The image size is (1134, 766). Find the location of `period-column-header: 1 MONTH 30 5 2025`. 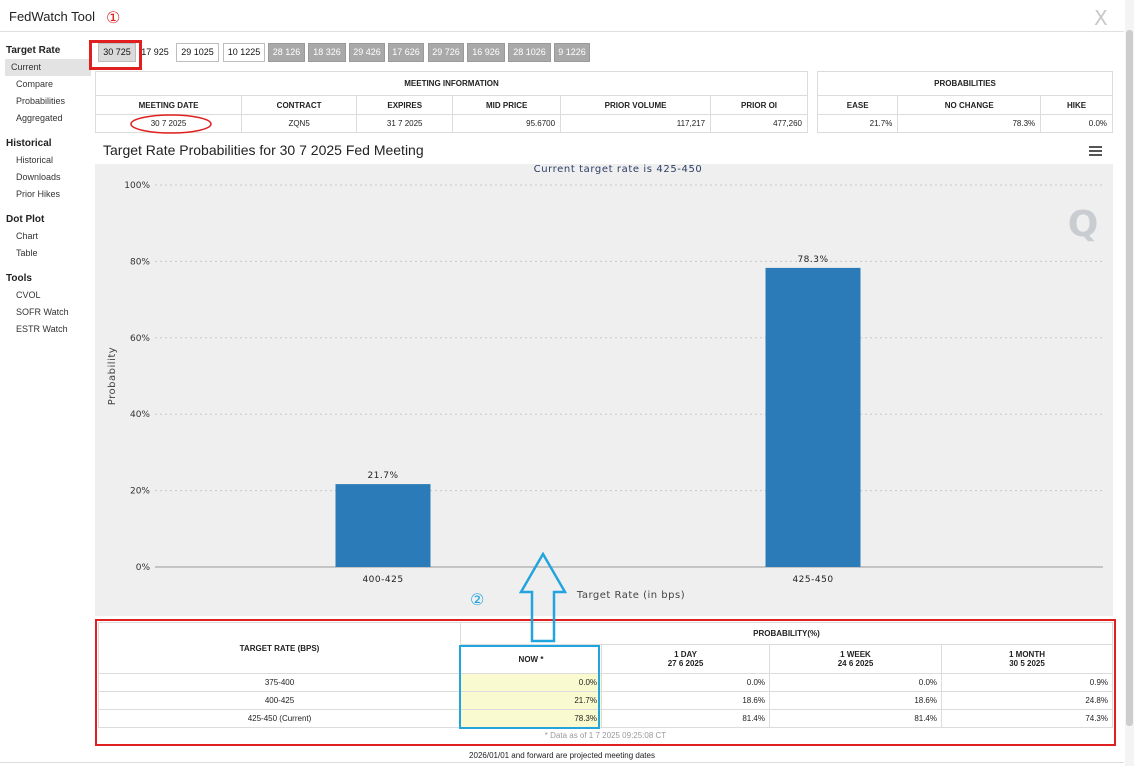

period-column-header: 1 MONTH 30 5 2025 is located at coordinates (1027, 659).